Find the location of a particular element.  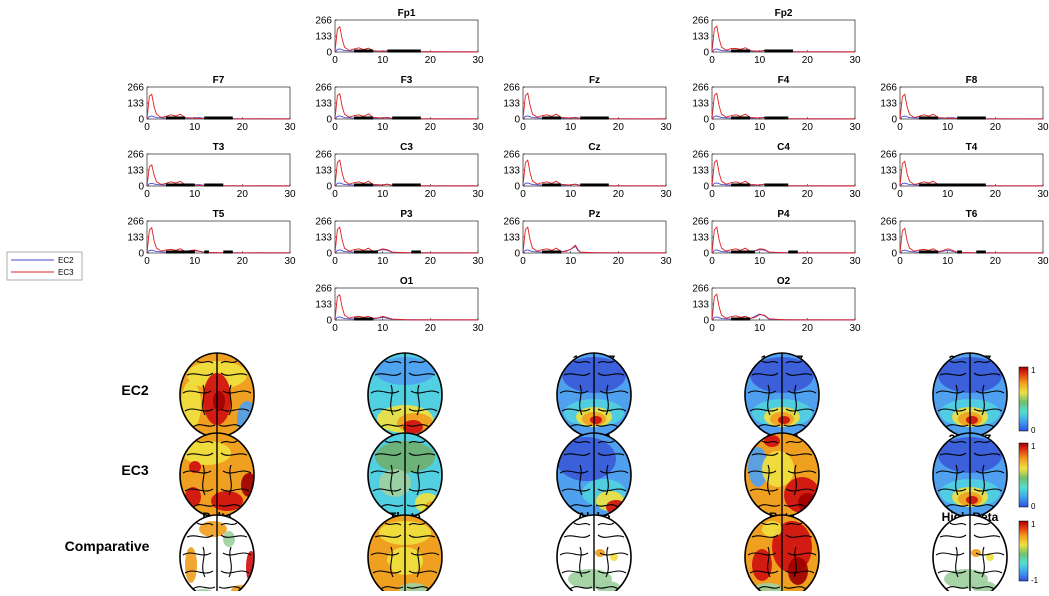

panel-f4: F4 0 133 266 0 10 20 30 is located at coordinates (776, 104).